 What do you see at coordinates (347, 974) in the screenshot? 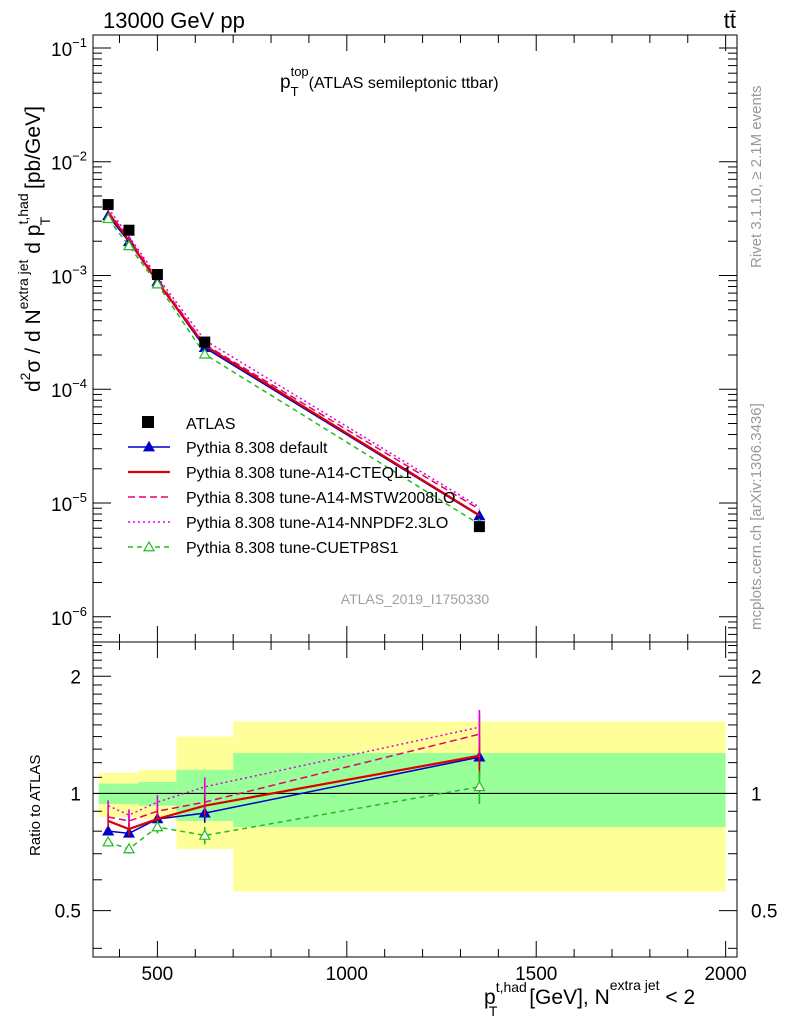
I see `x-tick-label: 1000` at bounding box center [347, 974].